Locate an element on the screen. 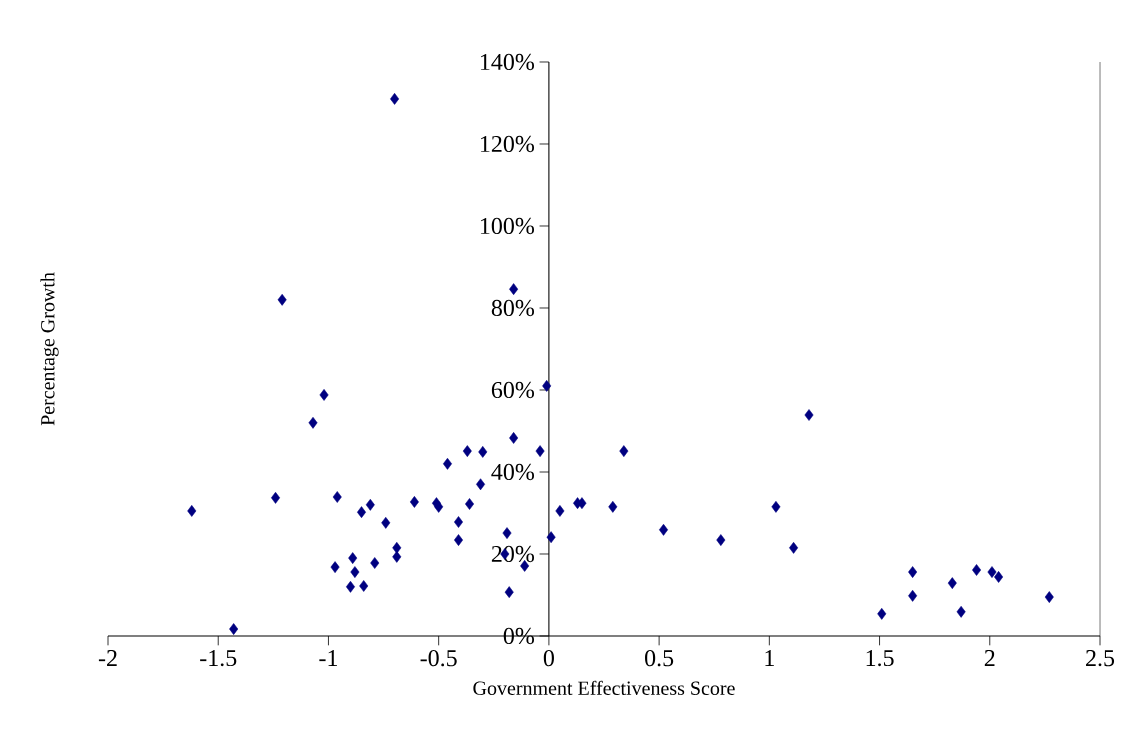 The height and width of the screenshot is (740, 1132). x-axis-title: Government Effectiveness Score is located at coordinates (604, 687).